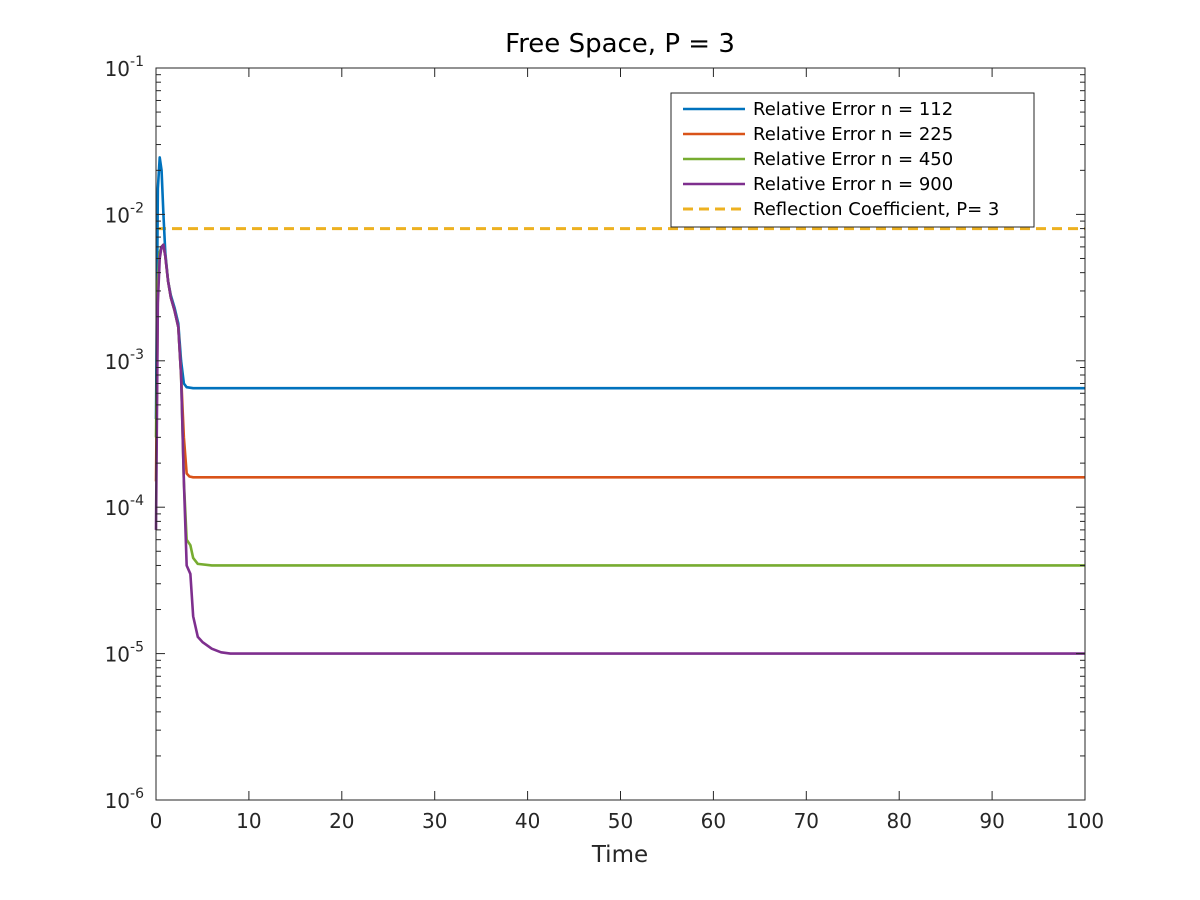  I want to click on x-tick-label: 90, so click(991, 821).